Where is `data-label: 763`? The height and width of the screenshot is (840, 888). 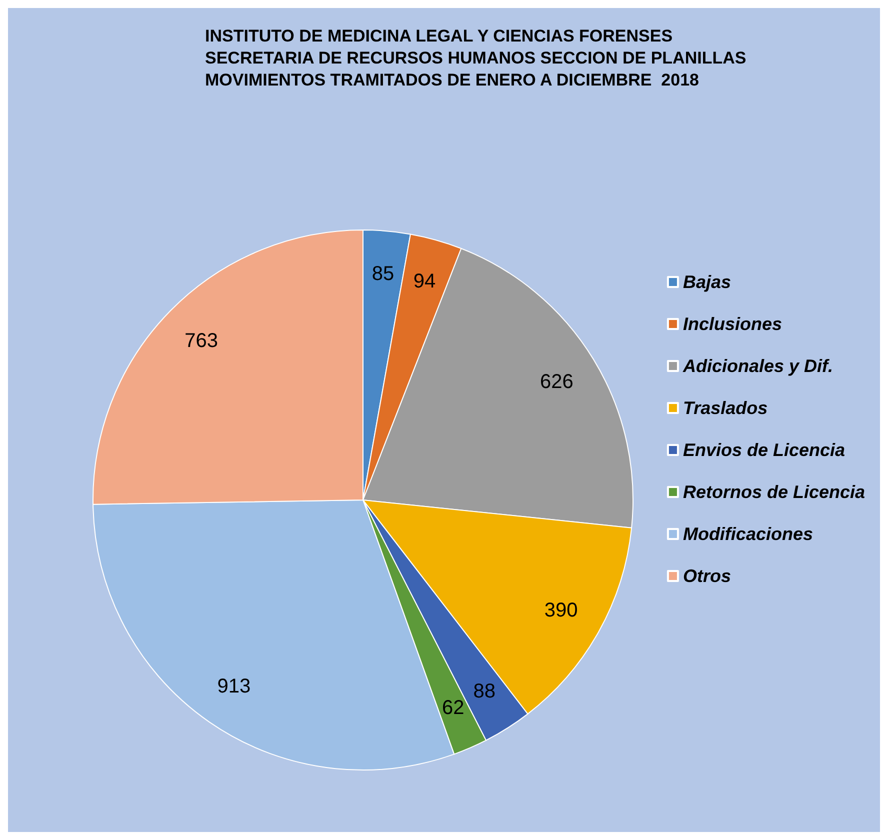
data-label: 763 is located at coordinates (201, 341).